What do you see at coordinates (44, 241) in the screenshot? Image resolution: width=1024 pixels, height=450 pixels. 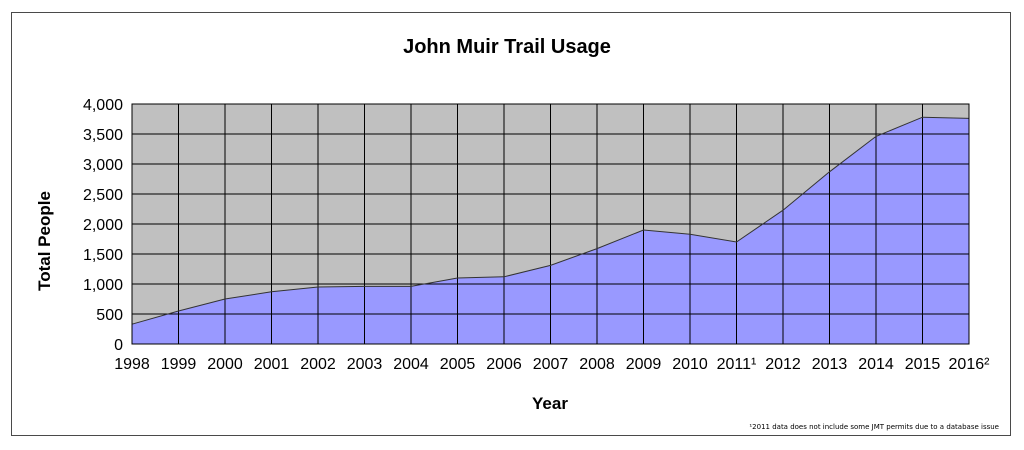 I see `y-axis-title: Total People` at bounding box center [44, 241].